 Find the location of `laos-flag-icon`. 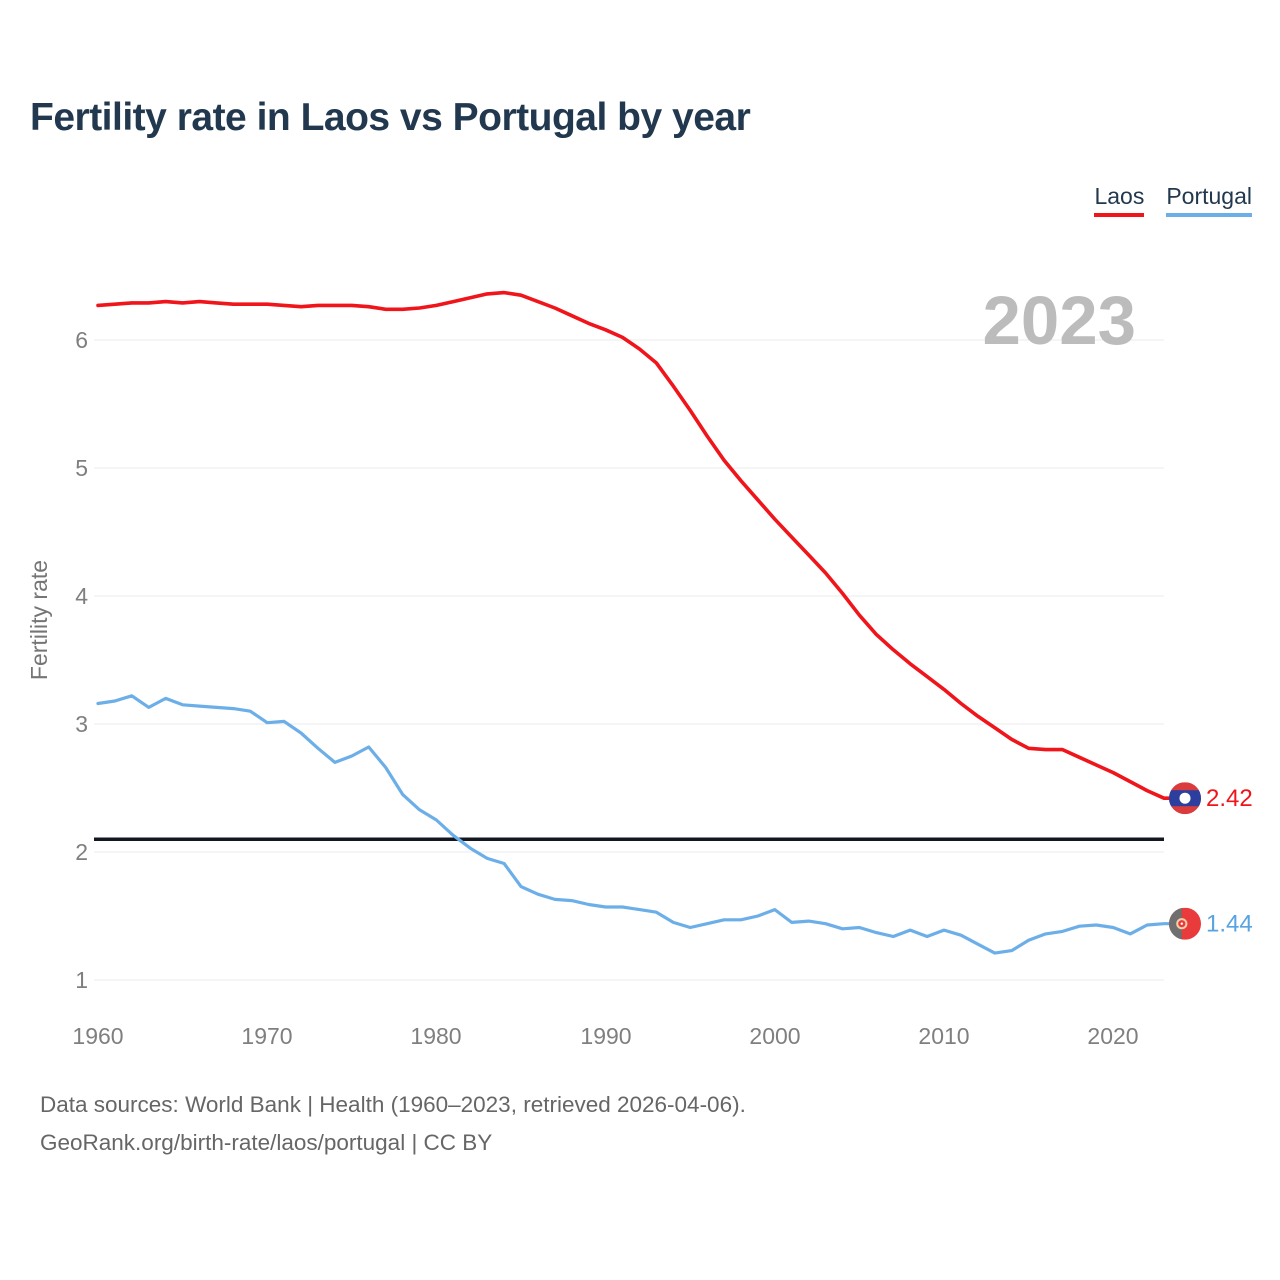

laos-flag-icon is located at coordinates (1185, 798).